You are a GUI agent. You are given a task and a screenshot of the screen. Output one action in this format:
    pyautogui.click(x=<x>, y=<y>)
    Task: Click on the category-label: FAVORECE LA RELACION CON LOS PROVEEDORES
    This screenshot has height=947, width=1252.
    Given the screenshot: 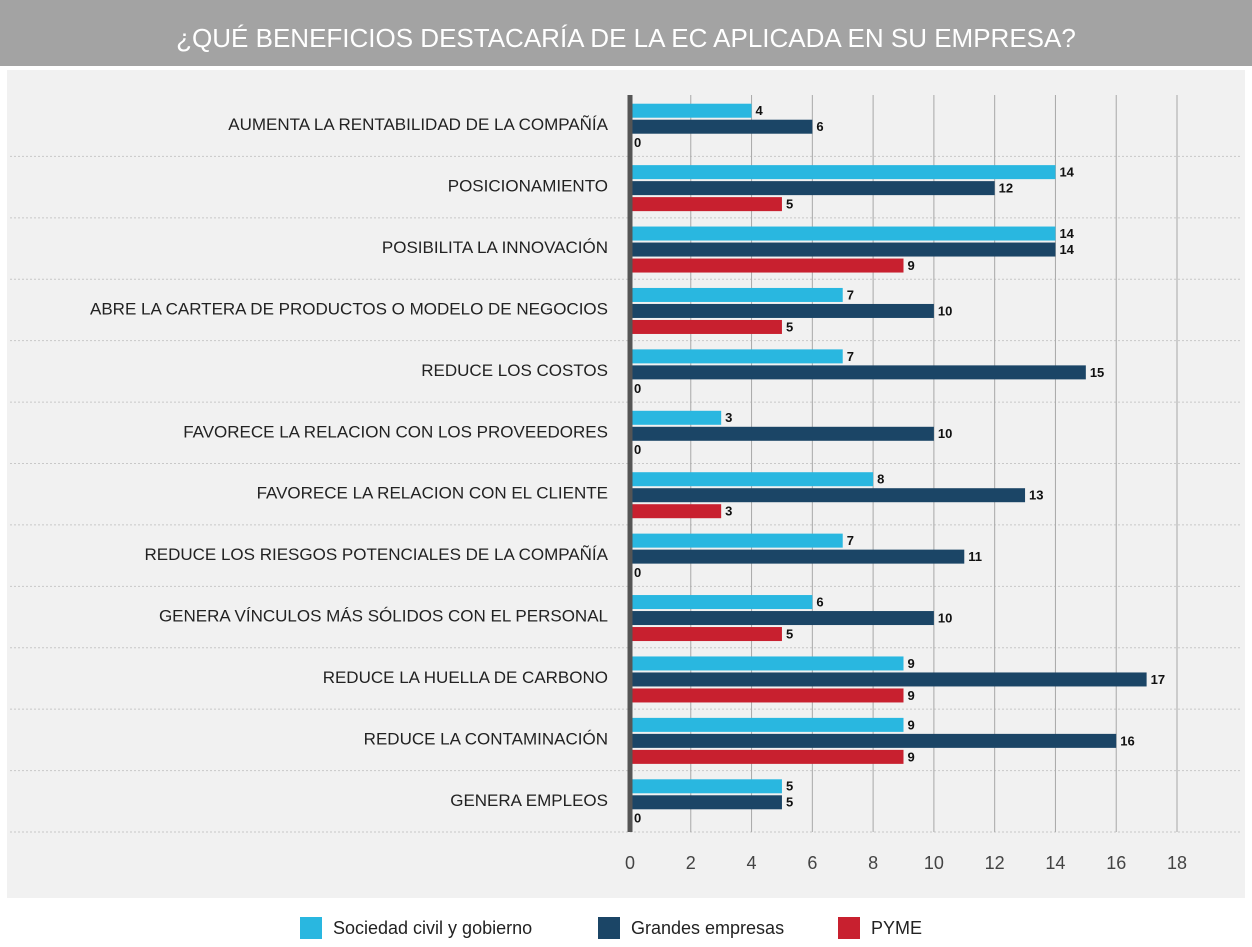 What is the action you would take?
    pyautogui.click(x=395, y=431)
    